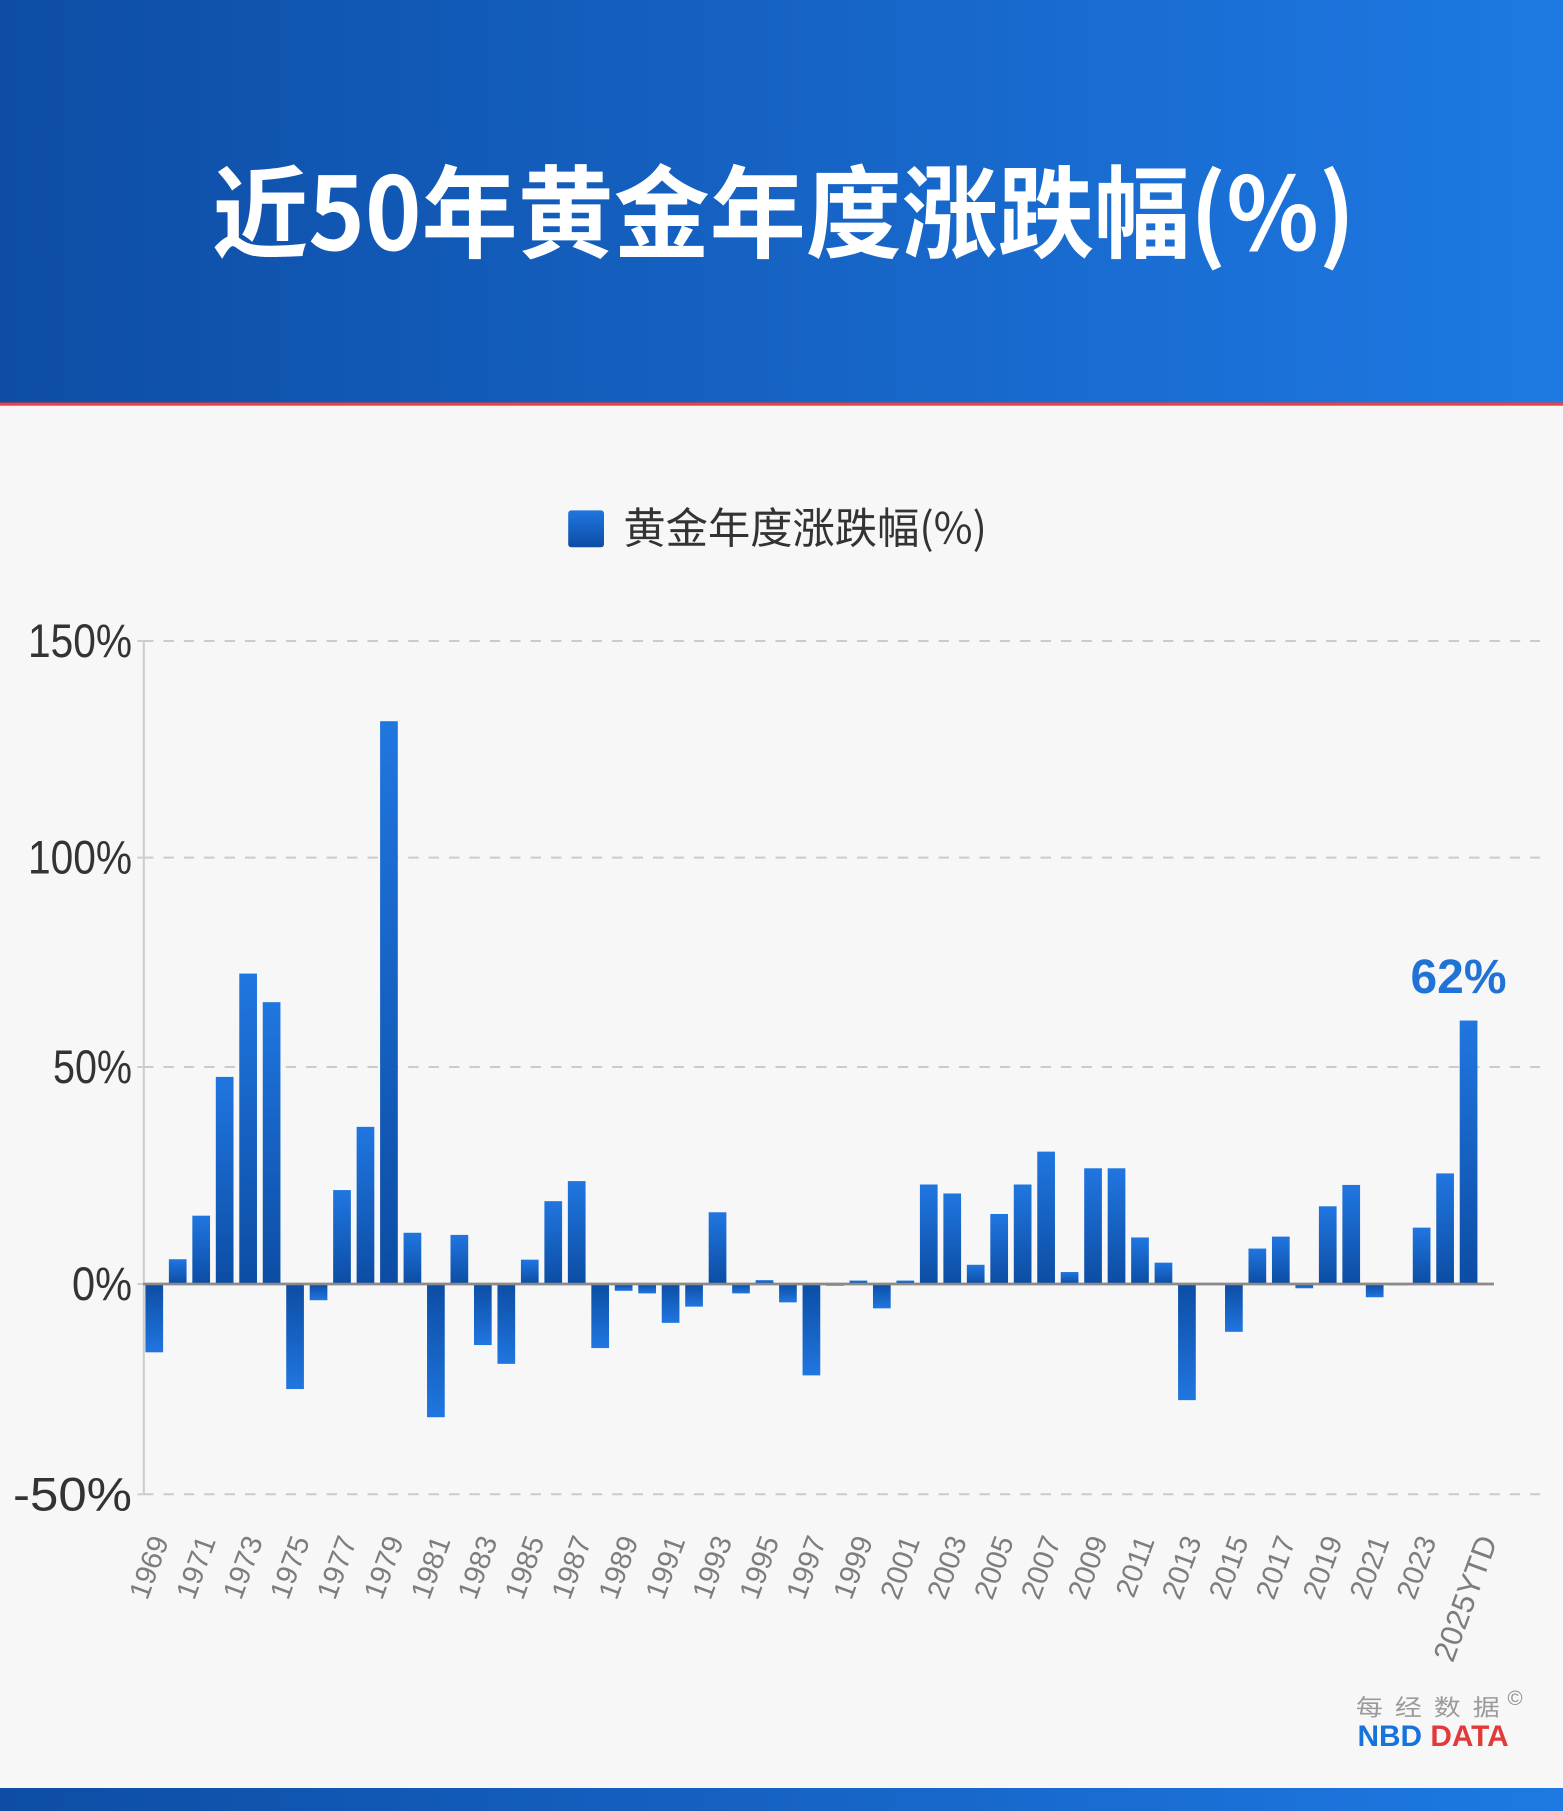 Image resolution: width=1563 pixels, height=1811 pixels. I want to click on svg-text: 62%, so click(1459, 977).